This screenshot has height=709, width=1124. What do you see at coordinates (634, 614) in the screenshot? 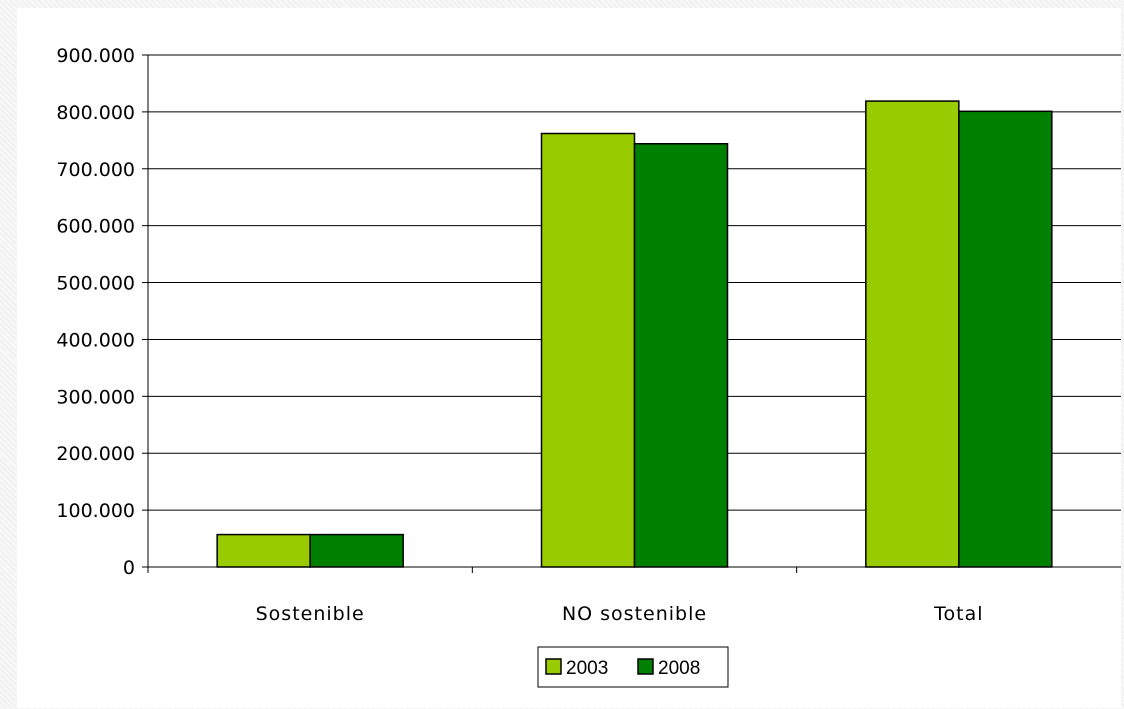
I see `x-category-label: NO sostenible` at bounding box center [634, 614].